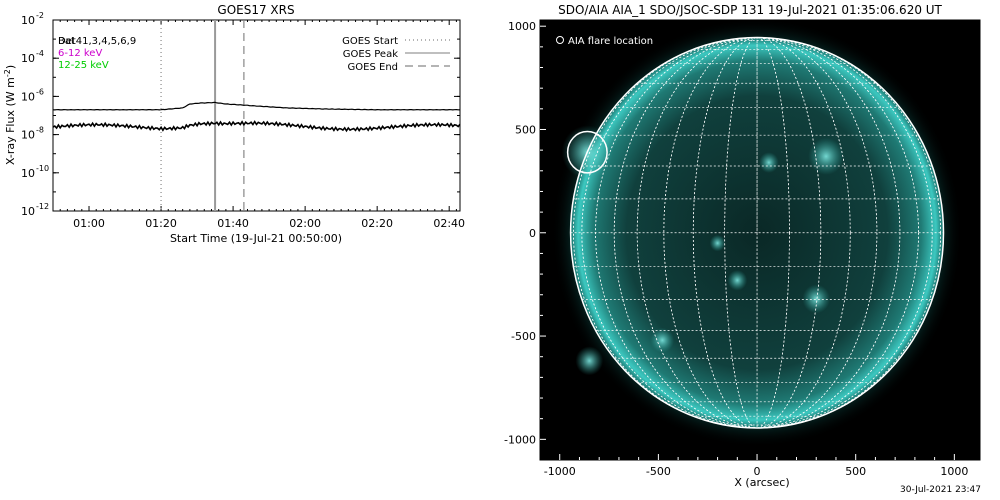  I want to click on channel-label: 6-12 keV, so click(80, 53).